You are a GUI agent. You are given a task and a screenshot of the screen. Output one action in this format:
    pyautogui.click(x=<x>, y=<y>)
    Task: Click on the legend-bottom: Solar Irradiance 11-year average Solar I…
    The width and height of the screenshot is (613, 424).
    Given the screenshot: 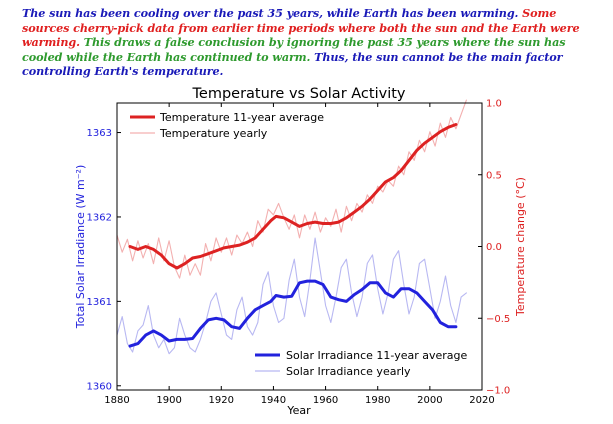 What is the action you would take?
    pyautogui.click(x=361, y=363)
    